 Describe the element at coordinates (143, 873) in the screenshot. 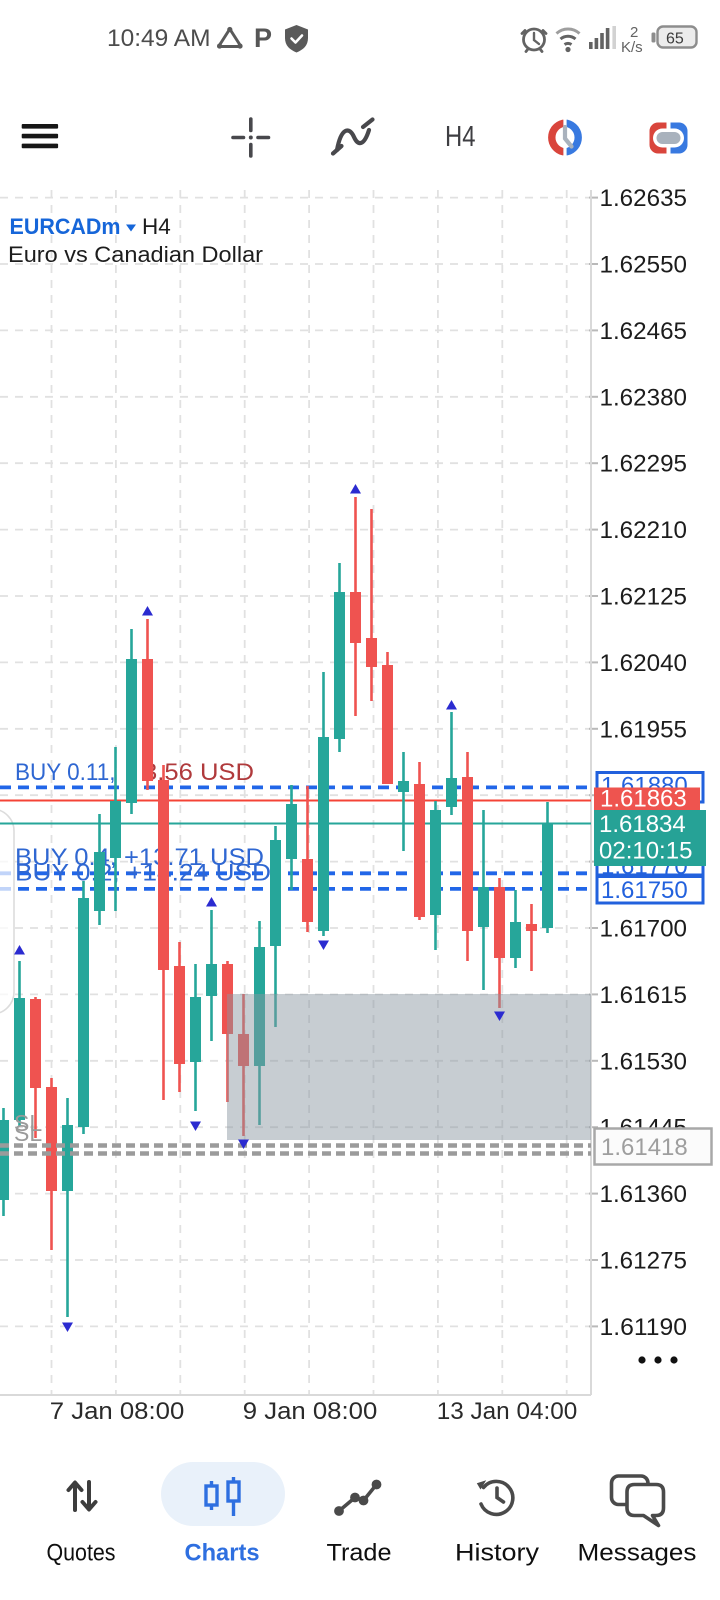

I see `svg-text: BUY 0.2, +14.24 USD` at that location.